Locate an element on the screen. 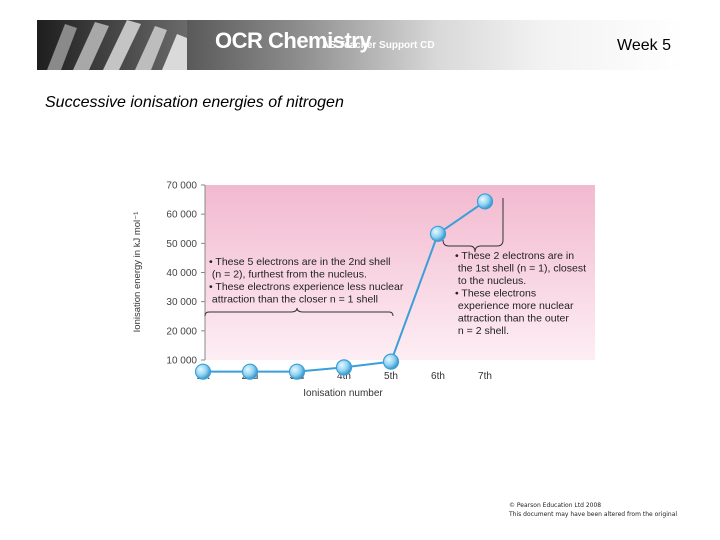  data-point-2nd is located at coordinates (250, 371).